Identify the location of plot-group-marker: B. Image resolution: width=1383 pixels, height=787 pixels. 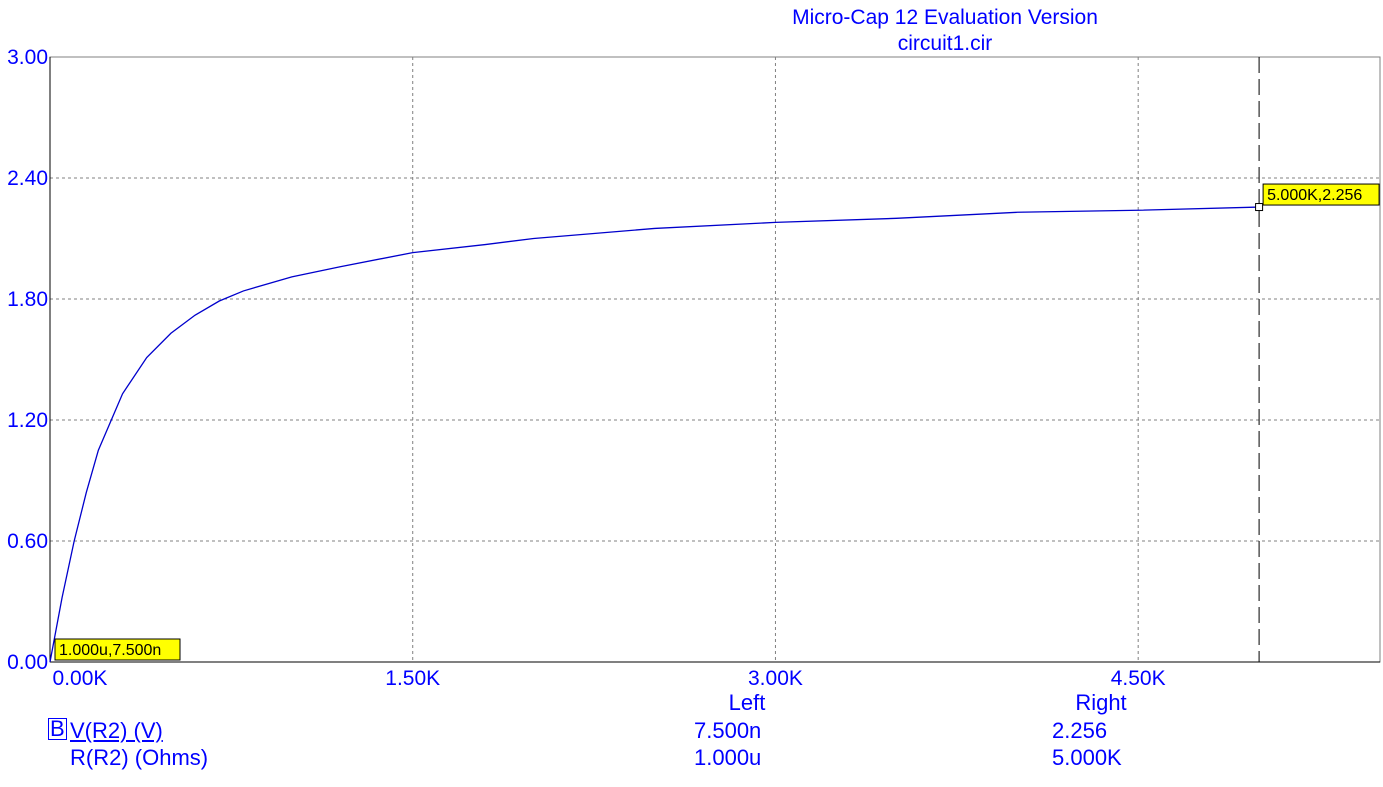
(57, 728).